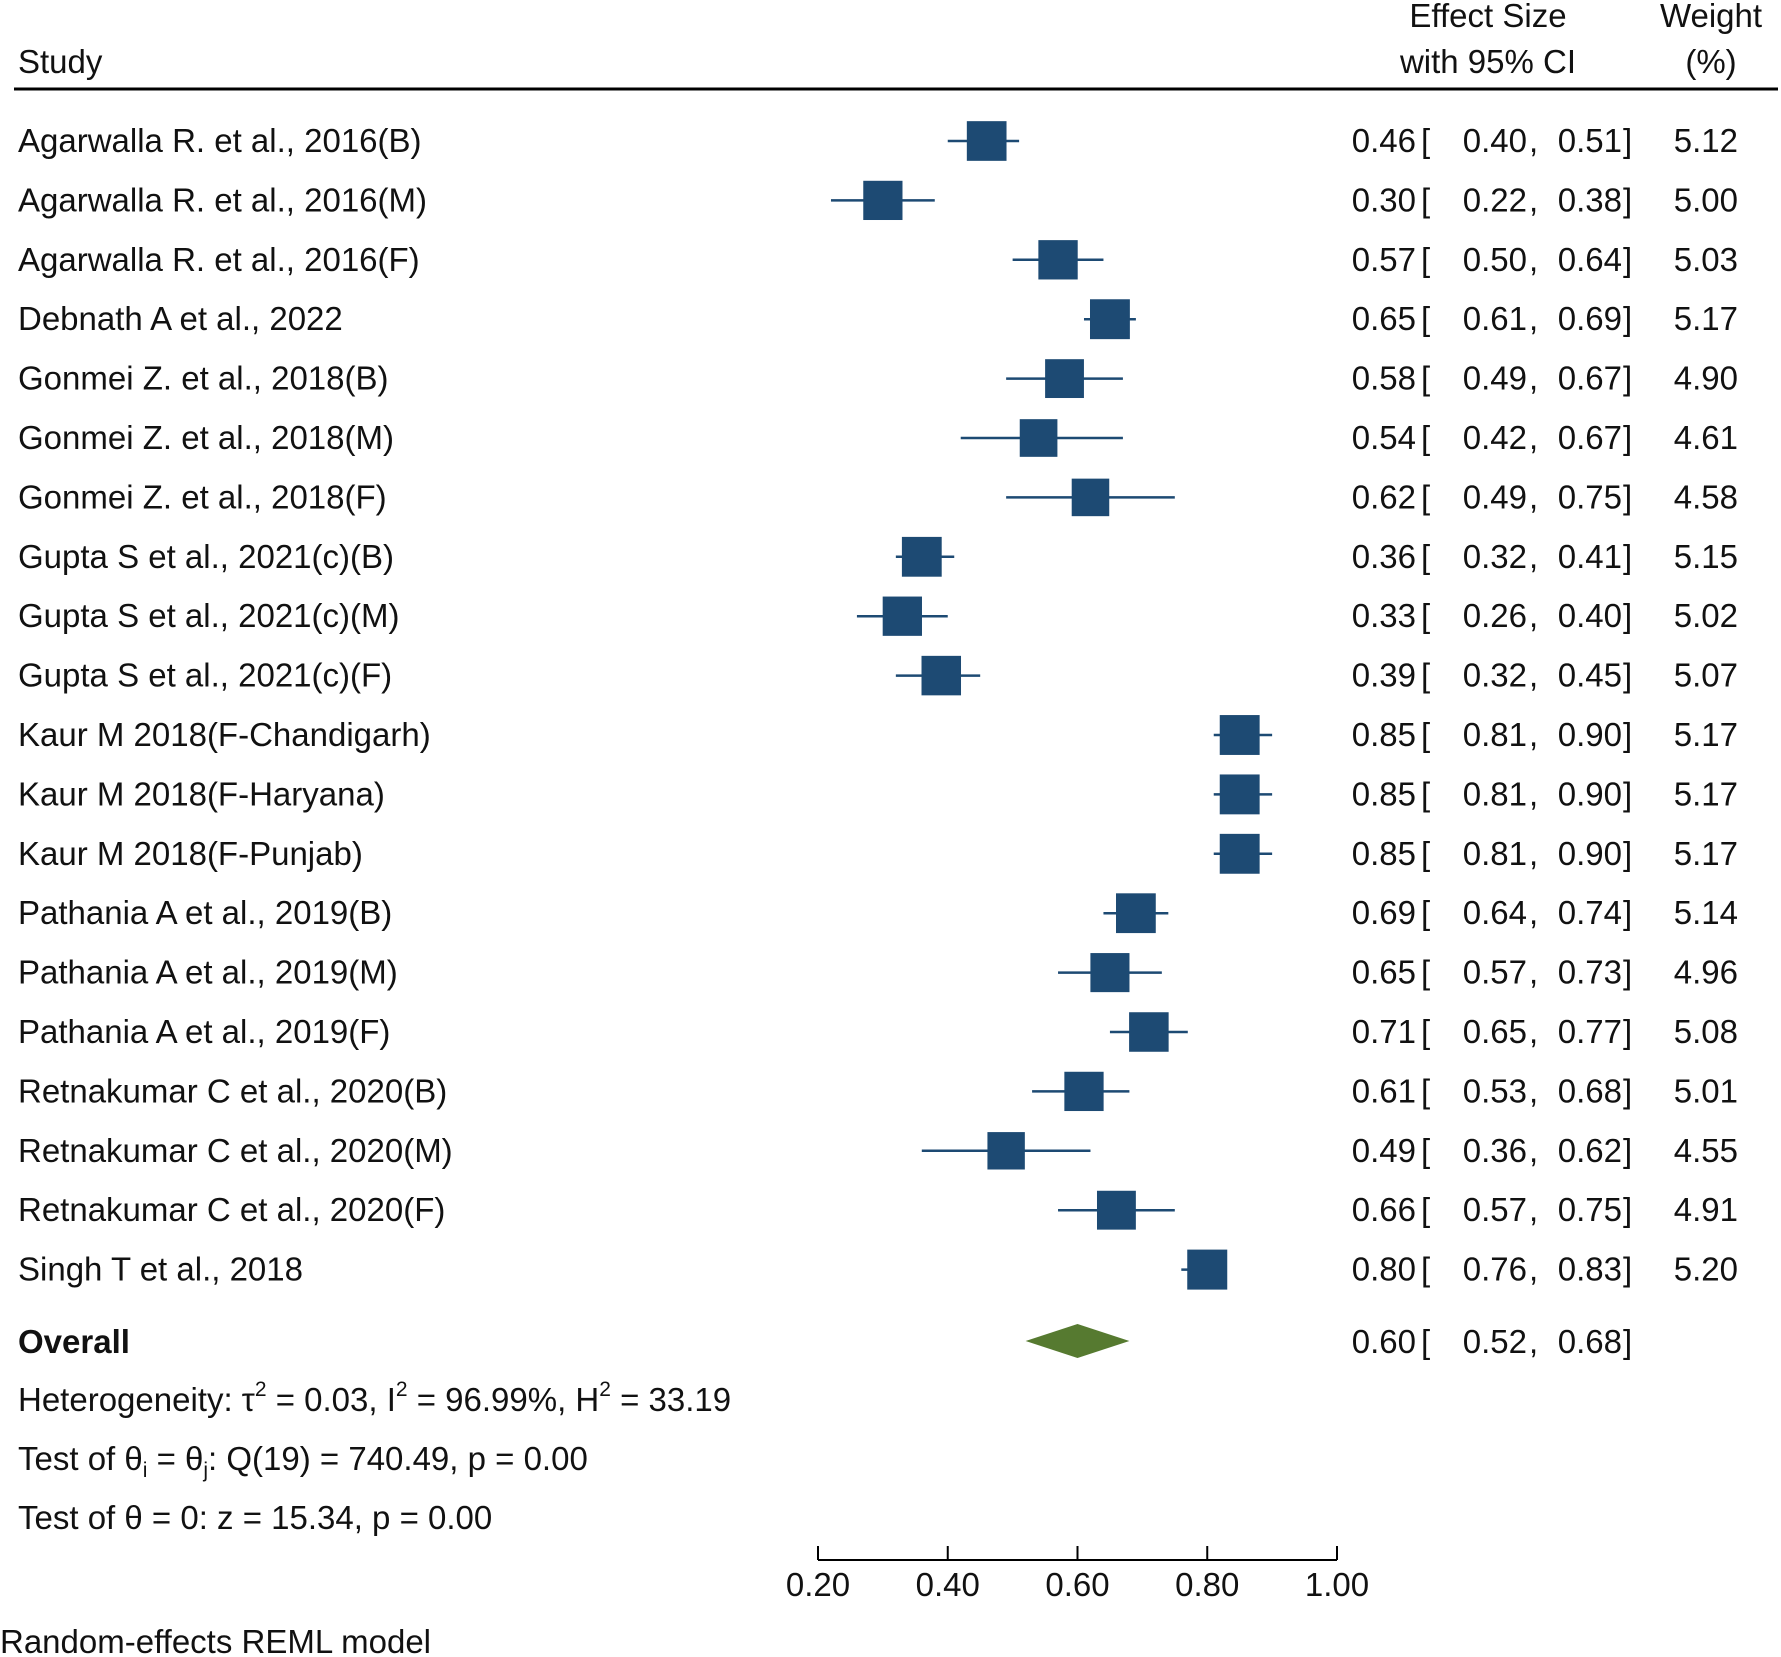 This screenshot has height=1657, width=1781. Describe the element at coordinates (190, 853) in the screenshot. I see `study-label: Kaur M 2018(F-Punjab)` at that location.